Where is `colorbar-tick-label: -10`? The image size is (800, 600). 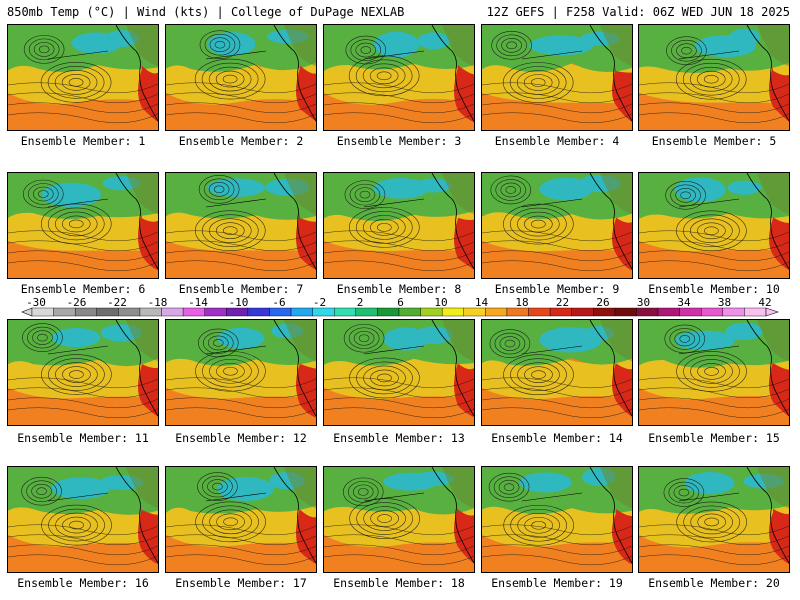
colorbar-tick-label: -10 is located at coordinates (239, 302).